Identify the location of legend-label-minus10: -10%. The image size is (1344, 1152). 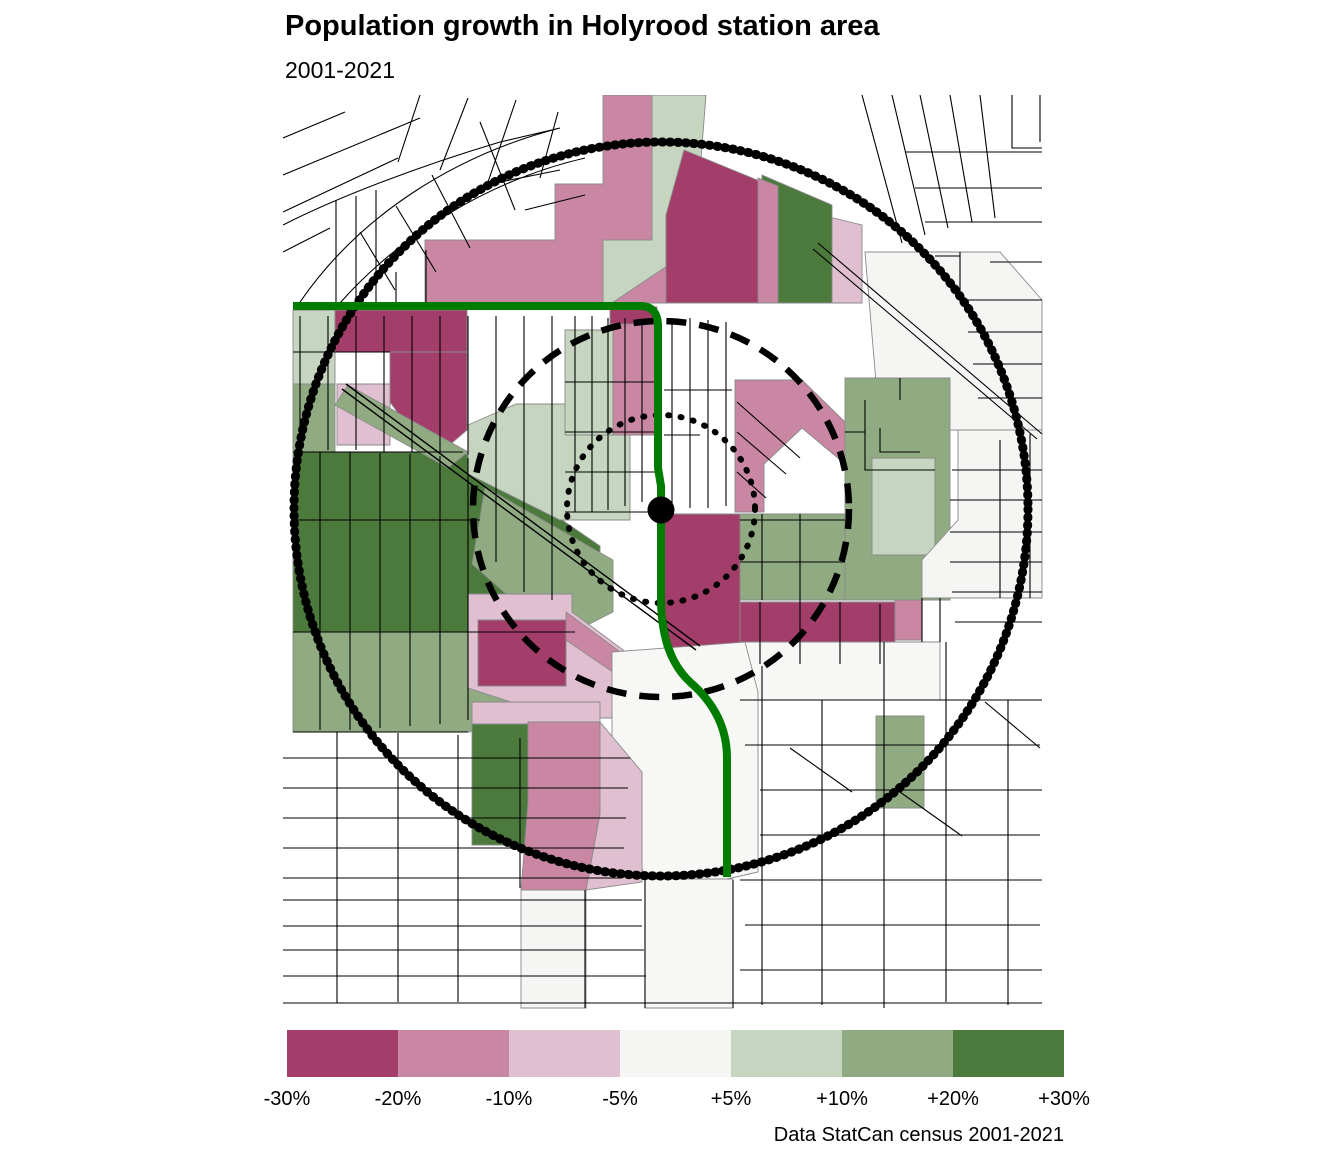
(509, 1099).